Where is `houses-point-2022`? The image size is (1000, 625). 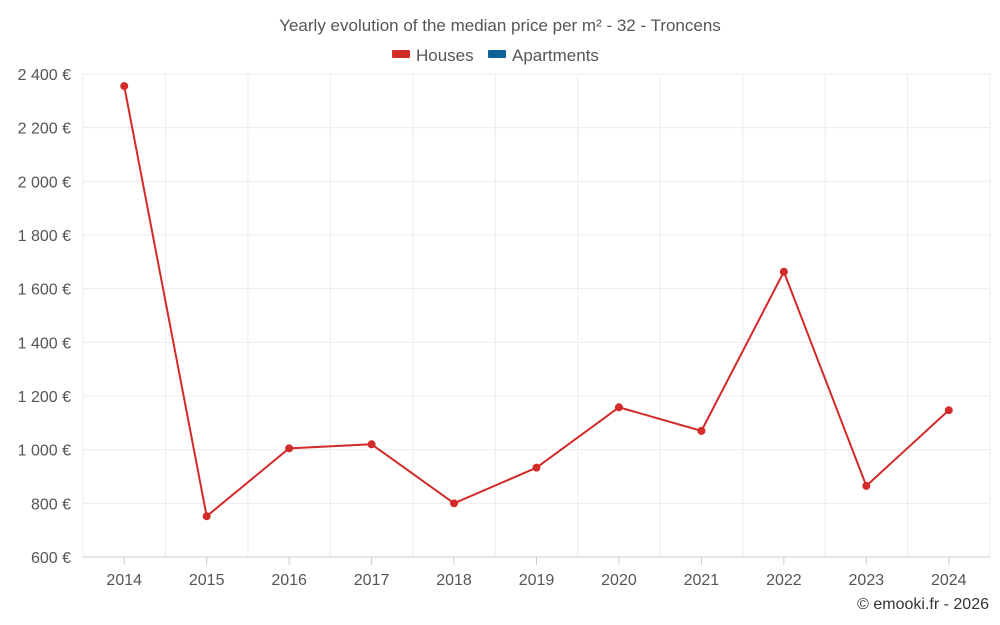
houses-point-2022 is located at coordinates (783, 271).